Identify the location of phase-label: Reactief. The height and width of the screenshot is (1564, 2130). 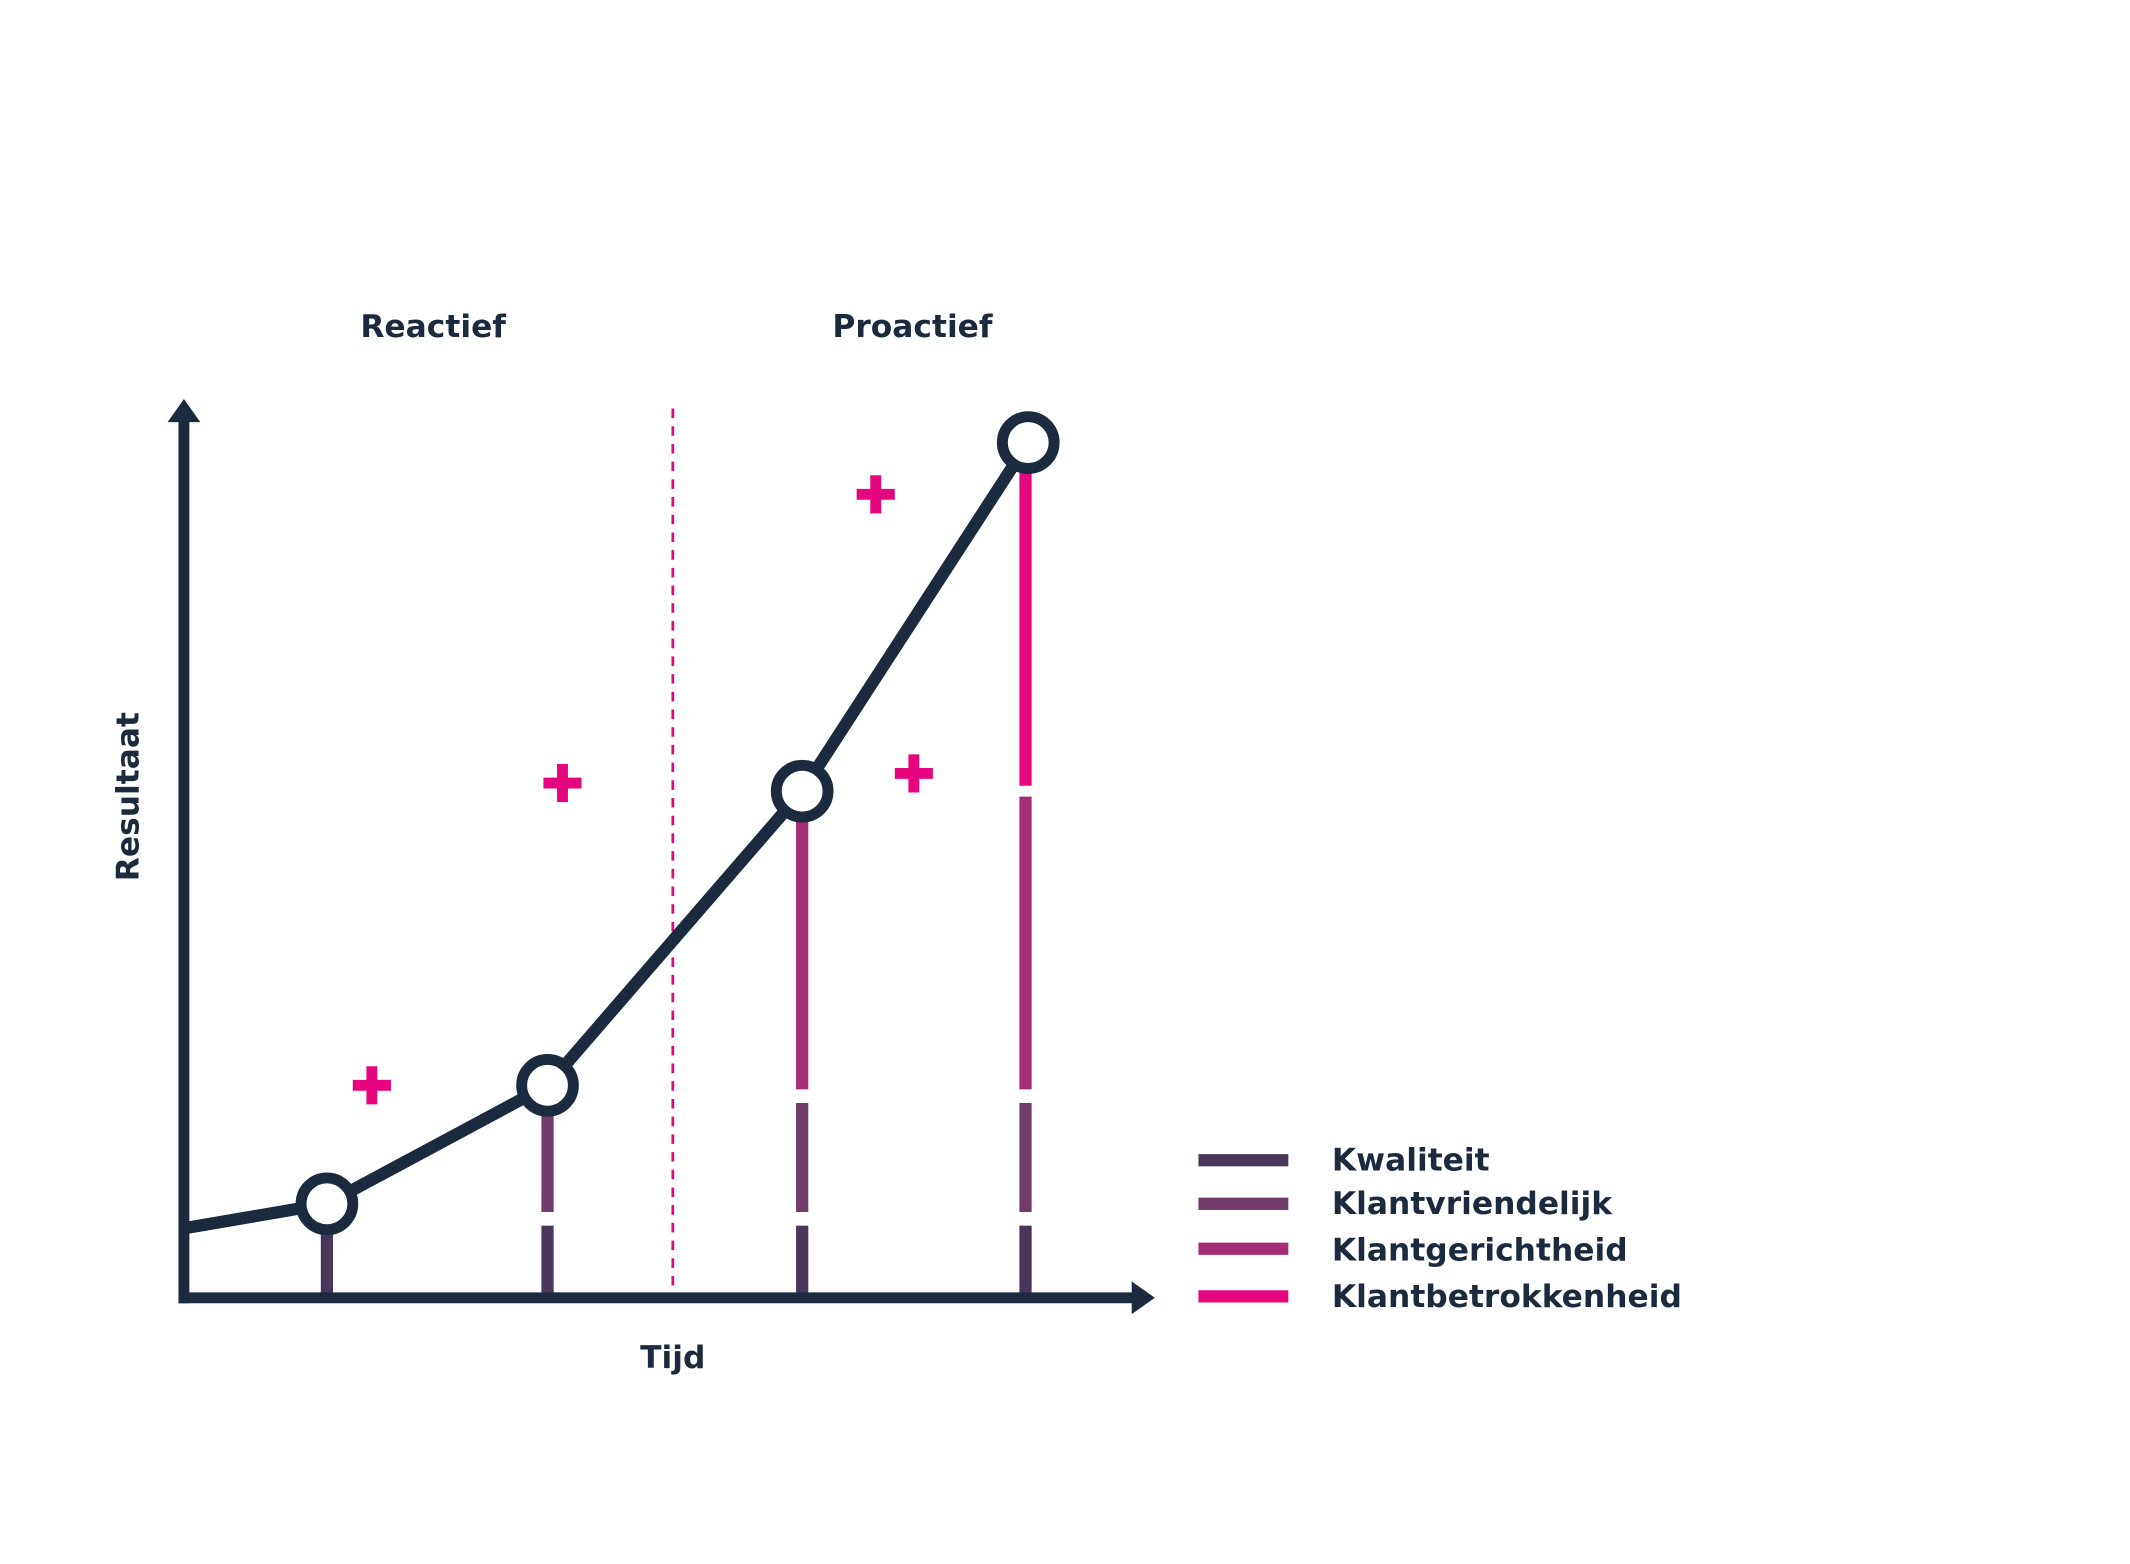
(433, 327).